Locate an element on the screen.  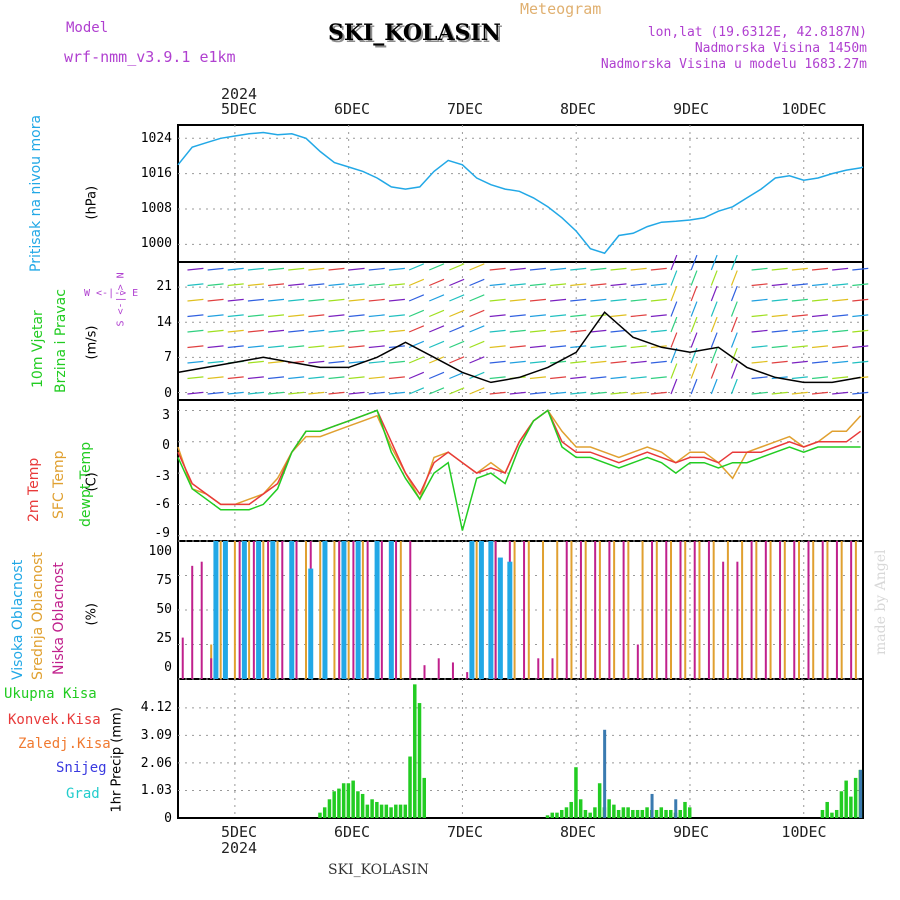
day-label-bottom-4: 8DEC is located at coordinates (578, 832).